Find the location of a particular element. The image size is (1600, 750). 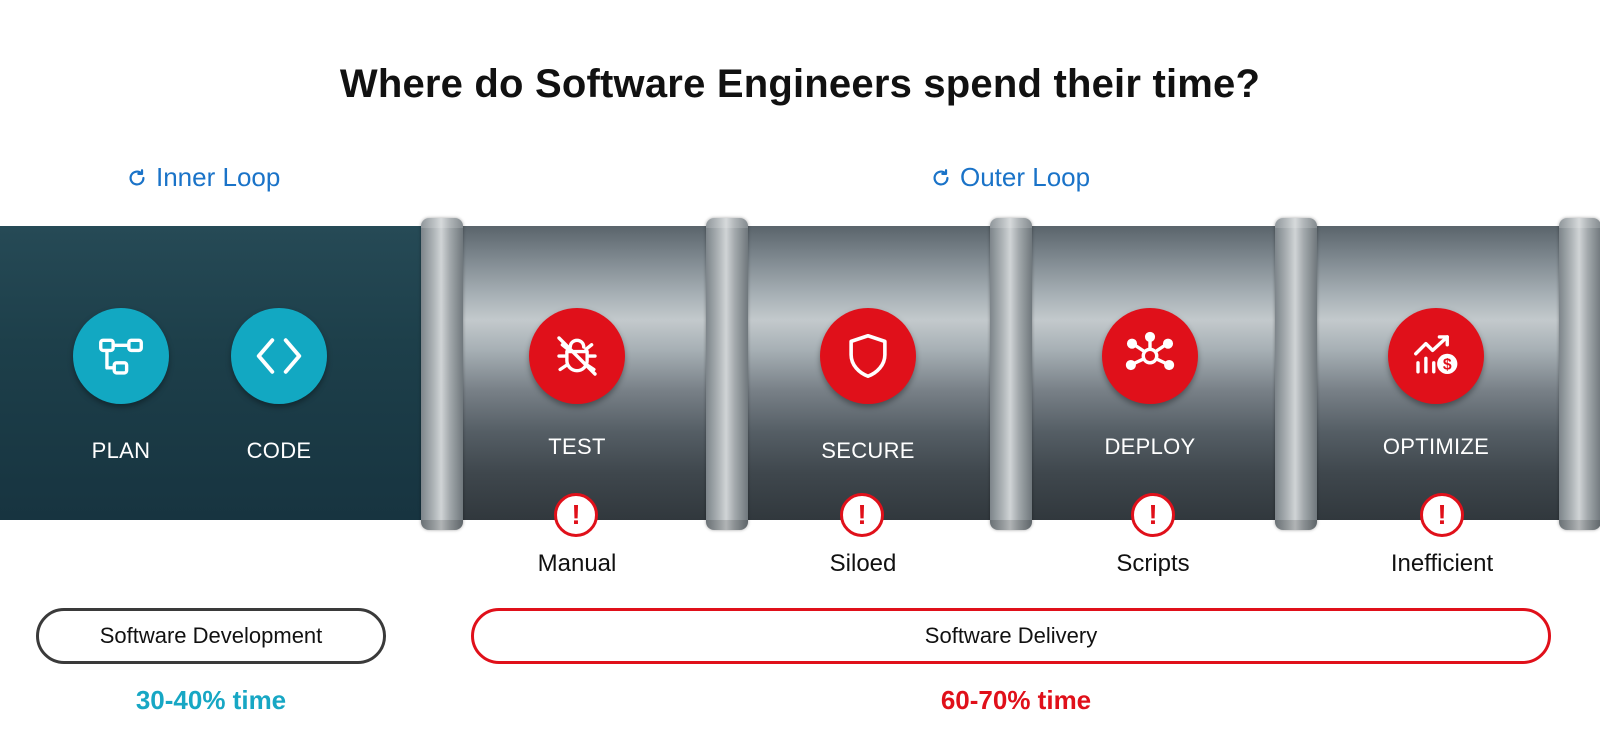

issue-label: Inefficient is located at coordinates (1442, 563).